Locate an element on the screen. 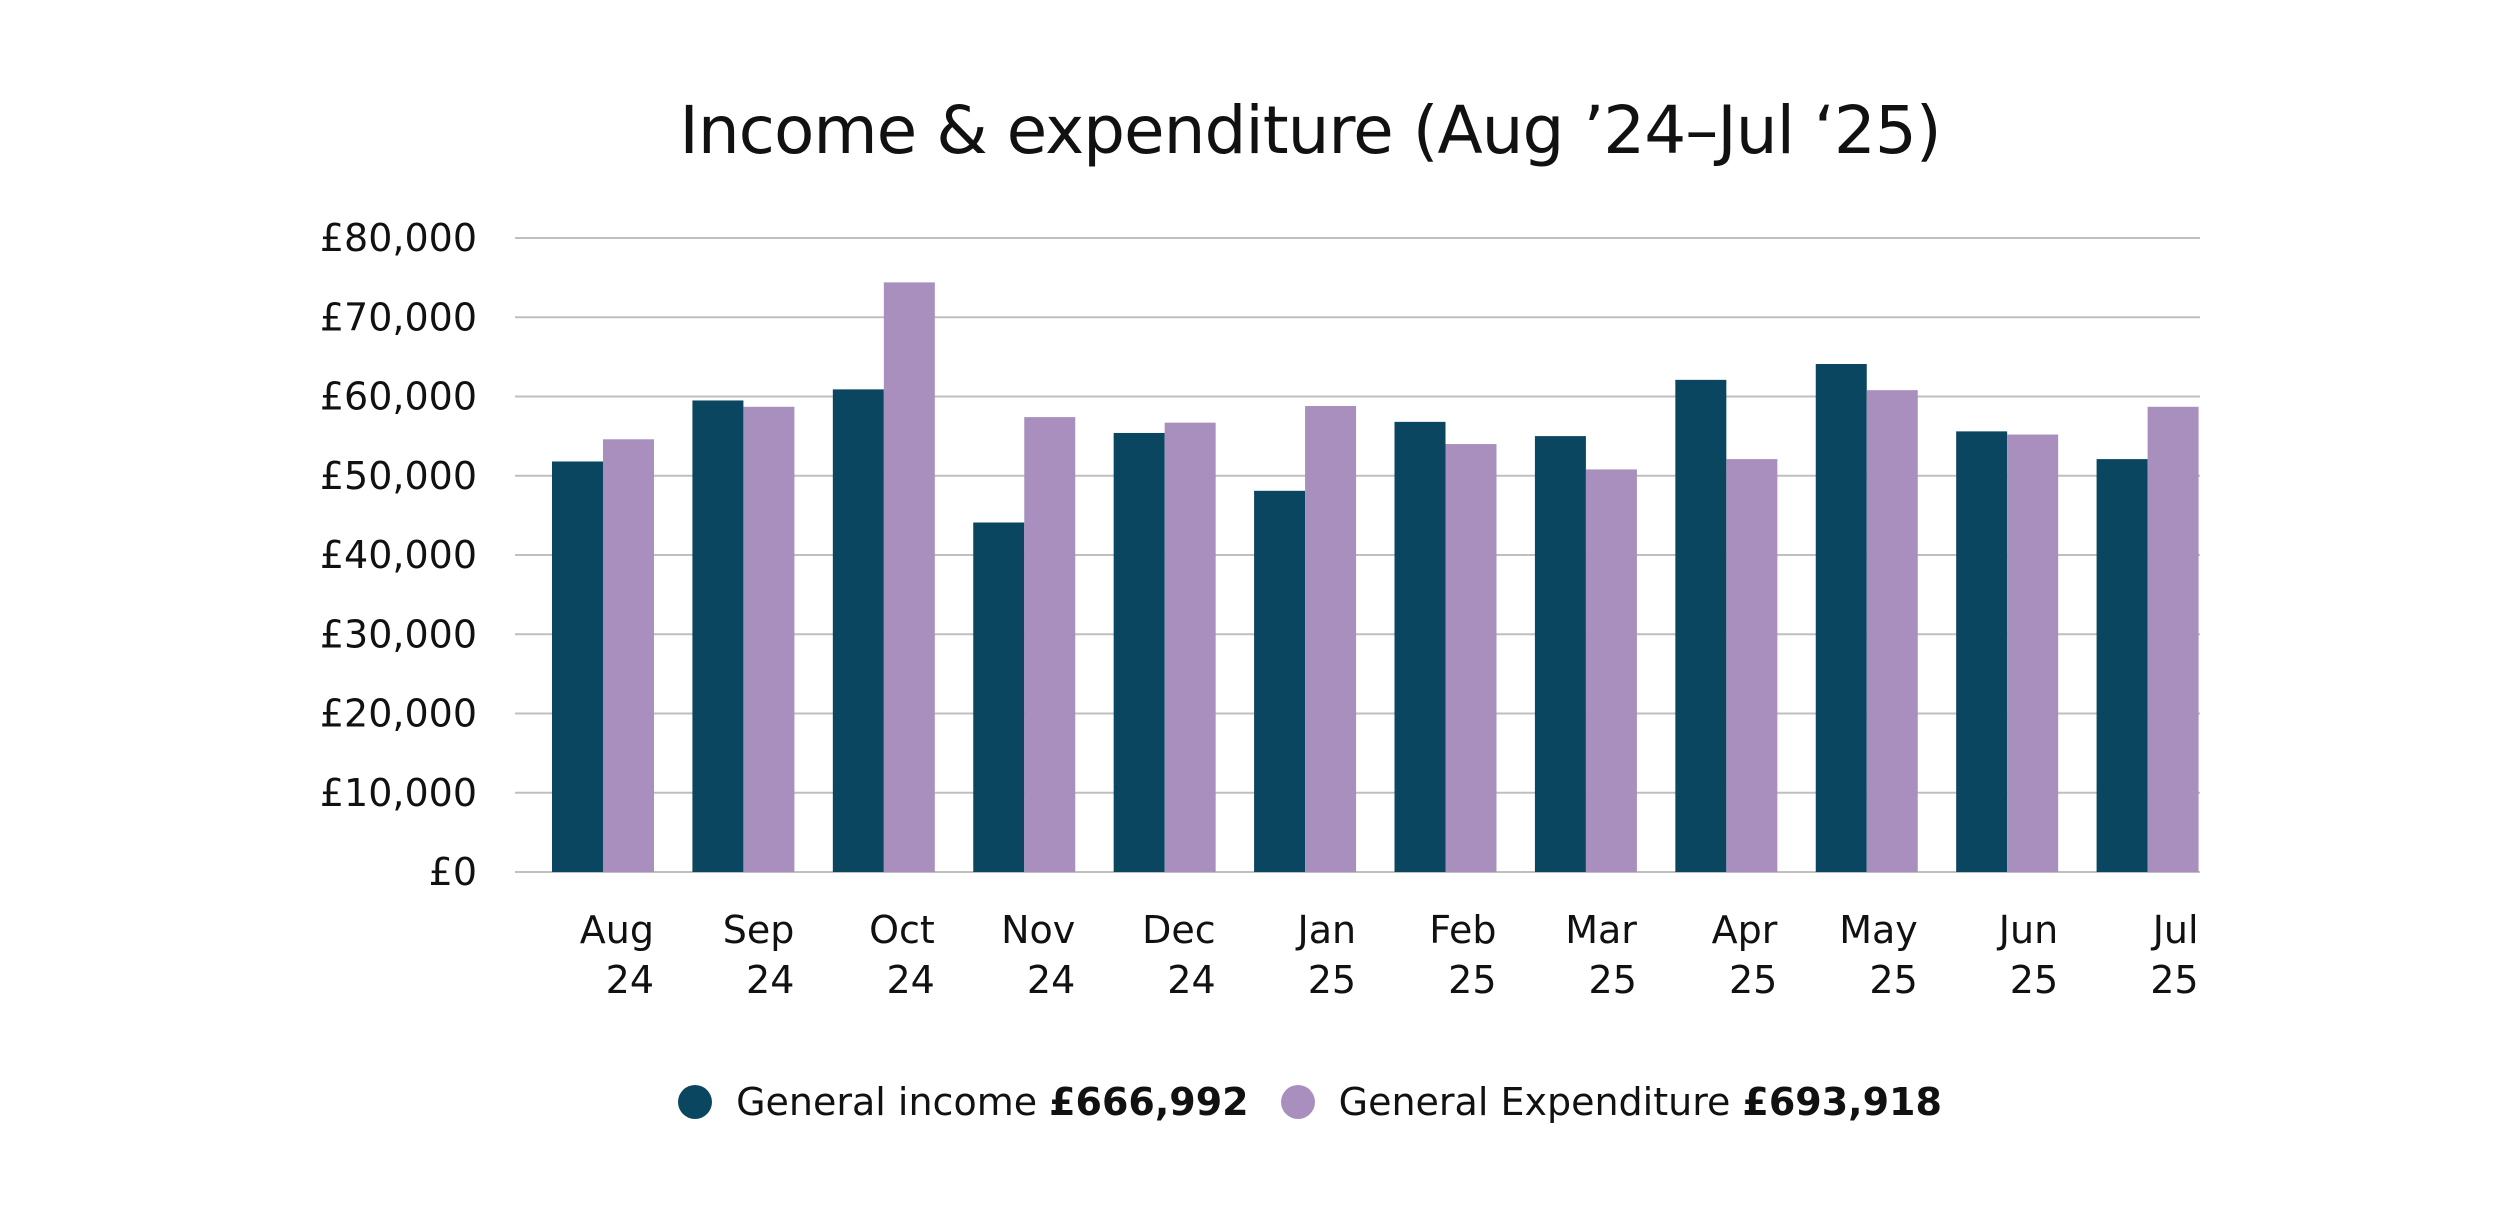  legend-item-expenditure: General Expenditure £693,918 is located at coordinates (1611, 1102).